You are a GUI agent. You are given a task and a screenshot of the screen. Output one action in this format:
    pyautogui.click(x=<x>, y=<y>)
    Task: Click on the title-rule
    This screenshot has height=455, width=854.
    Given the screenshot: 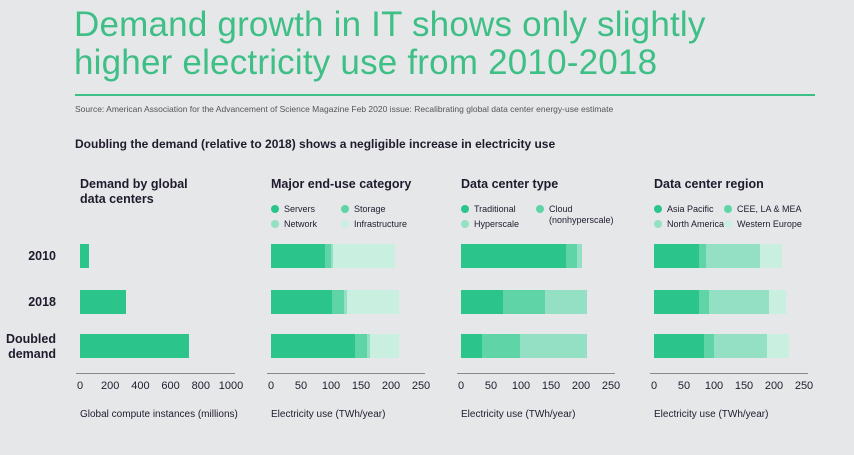 What is the action you would take?
    pyautogui.click(x=445, y=95)
    